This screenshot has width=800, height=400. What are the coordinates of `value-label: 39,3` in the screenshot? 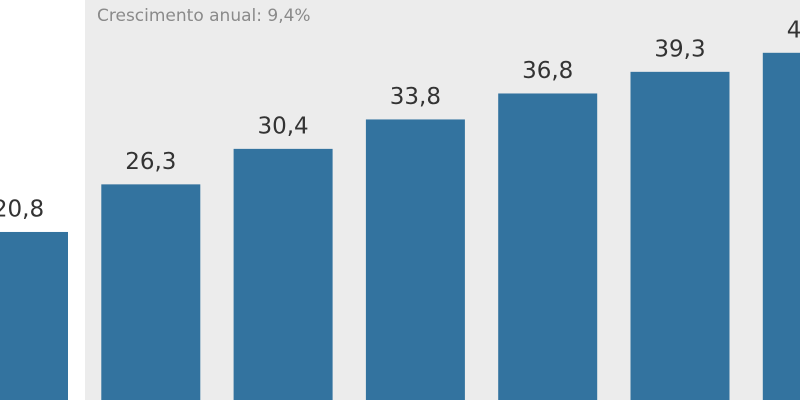 It's located at (679, 49).